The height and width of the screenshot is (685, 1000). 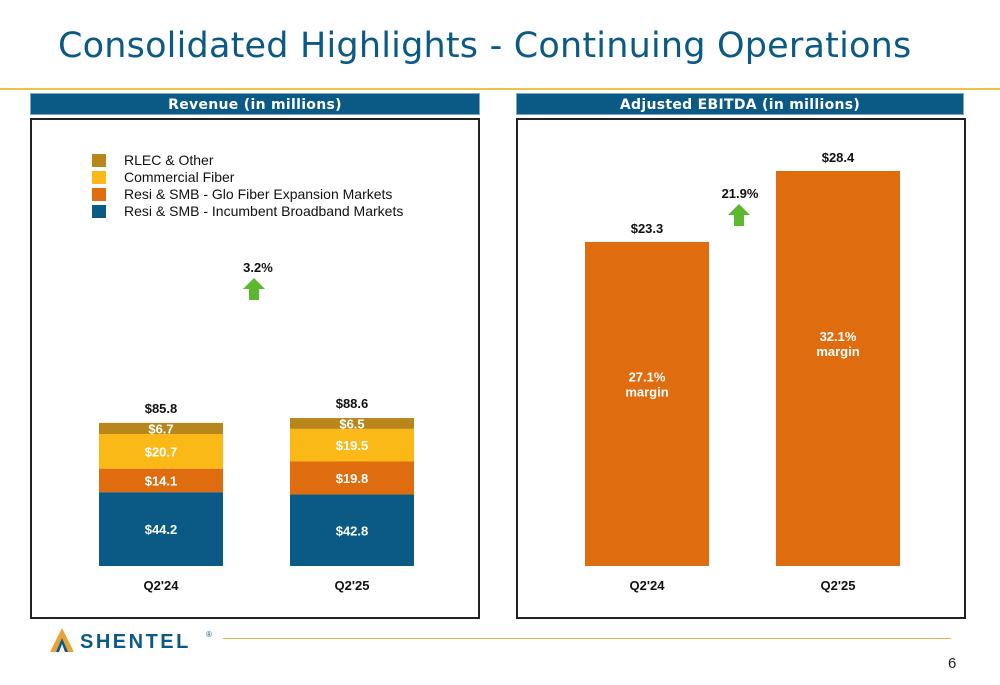 What do you see at coordinates (838, 336) in the screenshot?
I see `margin-percent-label: 32.1%` at bounding box center [838, 336].